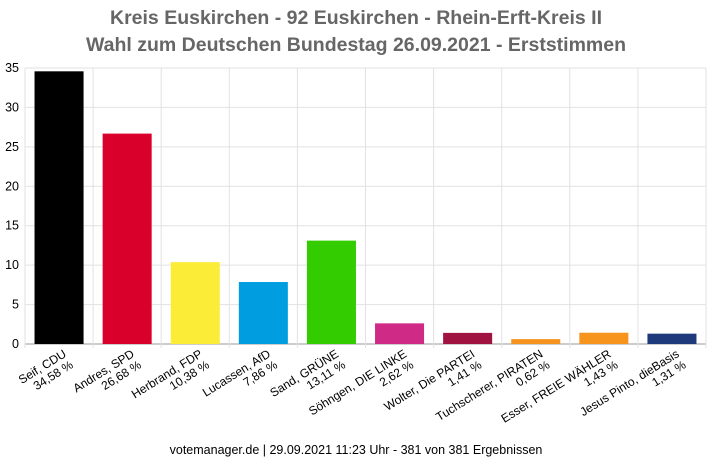 The height and width of the screenshot is (468, 712). I want to click on y-tick-label: 5, so click(15, 305).